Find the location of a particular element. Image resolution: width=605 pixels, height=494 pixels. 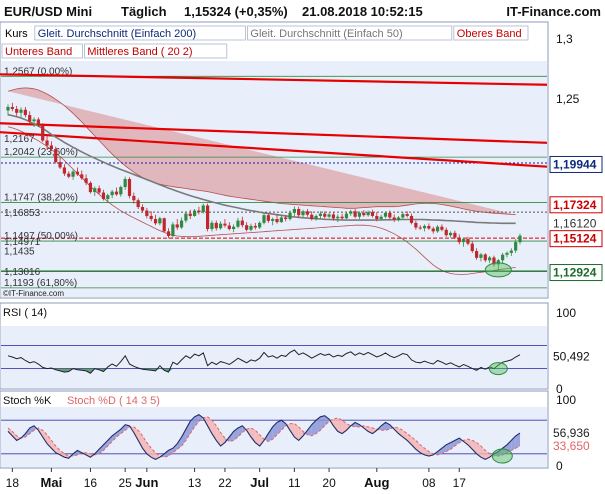

time-axis-label-0: 18 is located at coordinates (13, 483).